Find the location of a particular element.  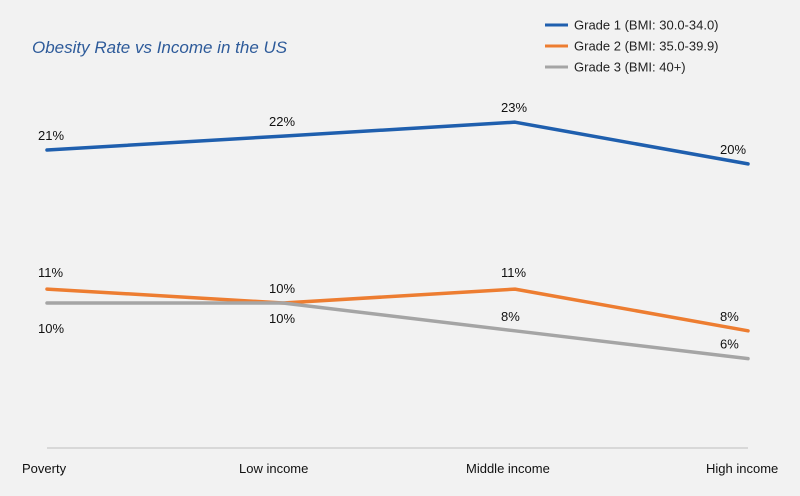

x-tick-label-2: Low income is located at coordinates (273, 468).